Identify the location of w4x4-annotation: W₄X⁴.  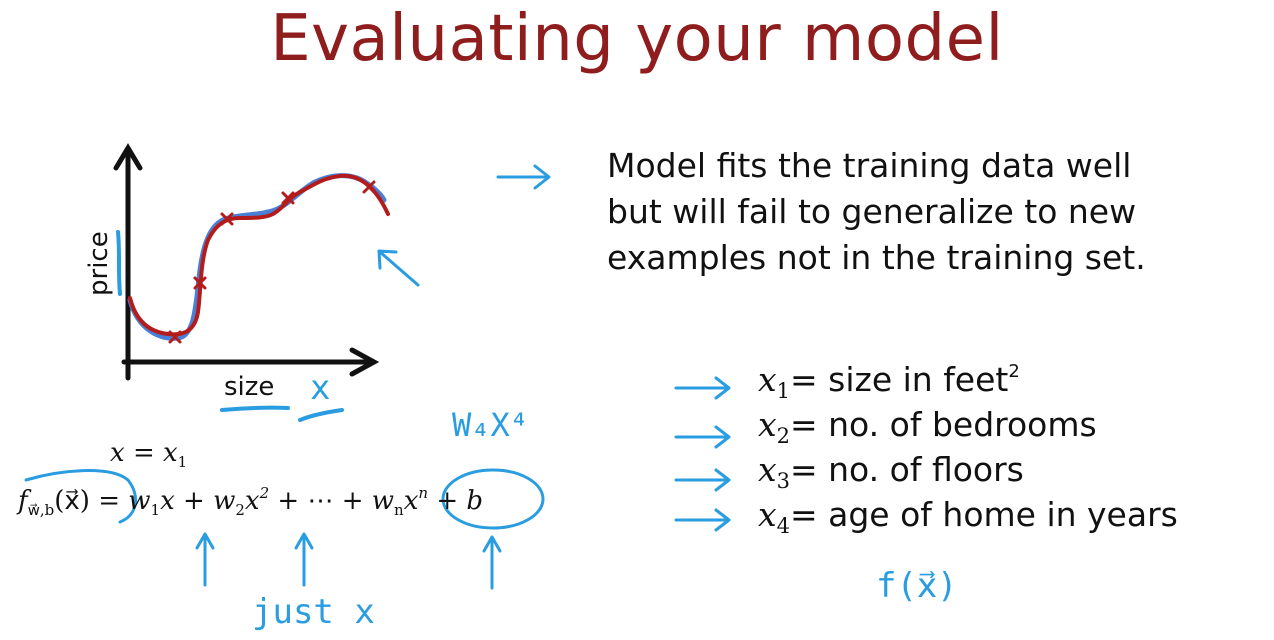
(491, 425).